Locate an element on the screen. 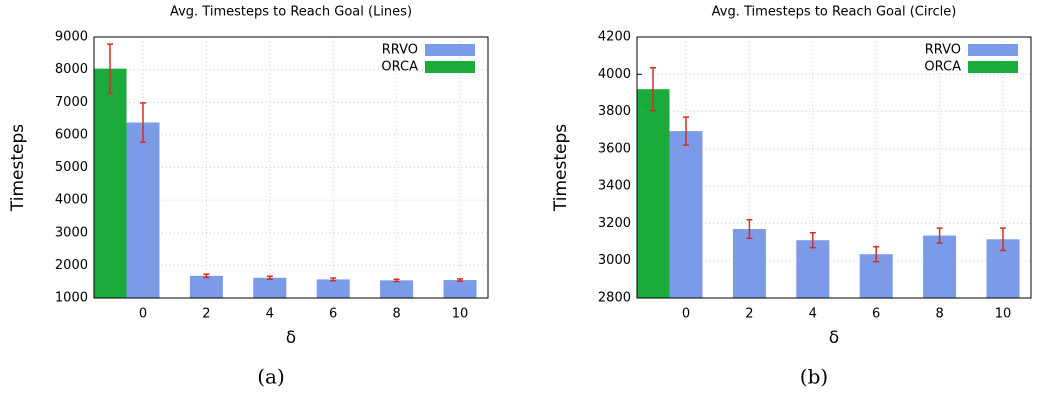  y-tick-label: 3800 is located at coordinates (614, 111).